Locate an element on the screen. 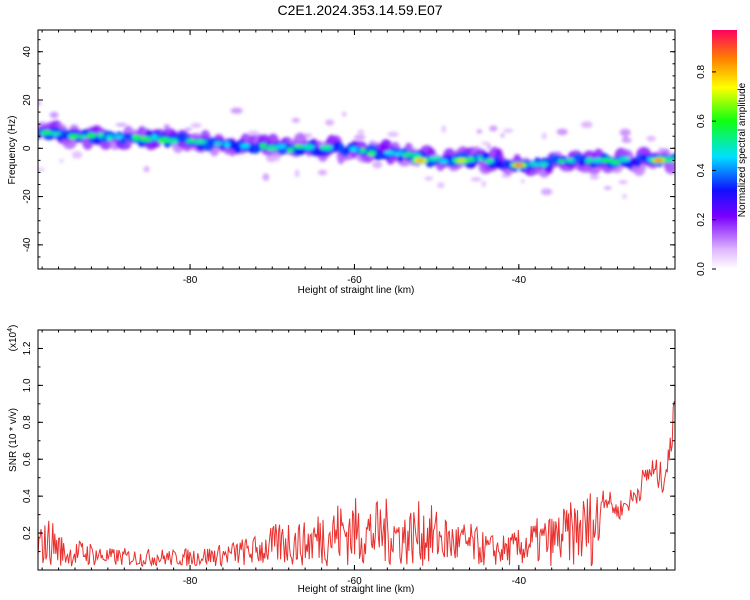  chart-title: C2E1.2024.353.14.59.E07 is located at coordinates (360, 10).